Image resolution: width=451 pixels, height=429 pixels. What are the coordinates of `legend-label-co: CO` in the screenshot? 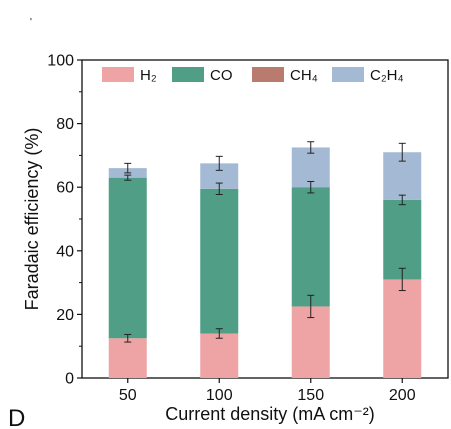 It's located at (221, 75).